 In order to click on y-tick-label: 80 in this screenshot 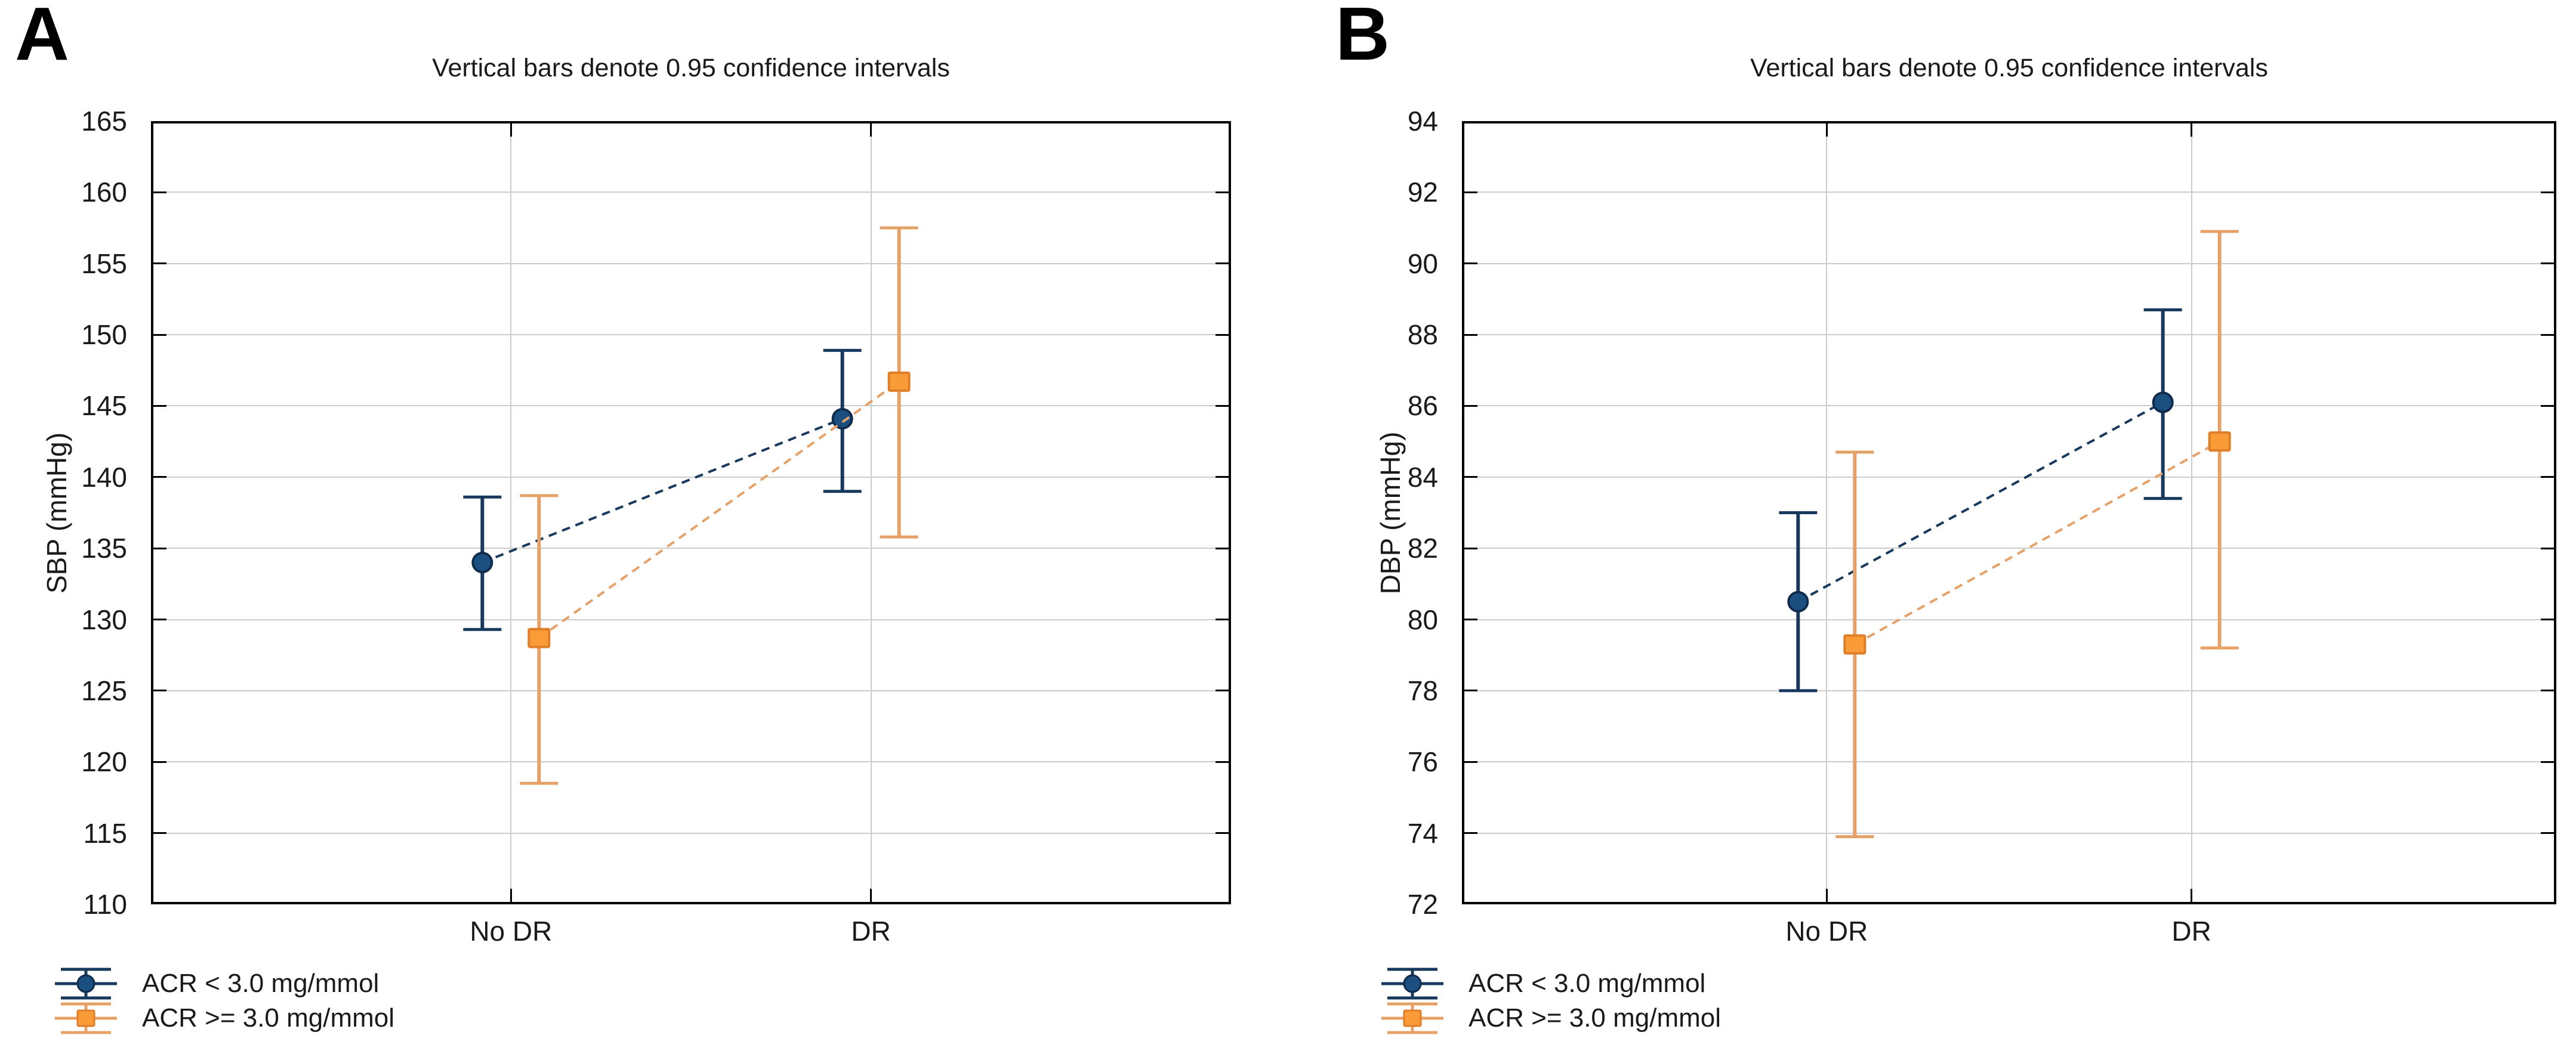, I will do `click(1423, 619)`.